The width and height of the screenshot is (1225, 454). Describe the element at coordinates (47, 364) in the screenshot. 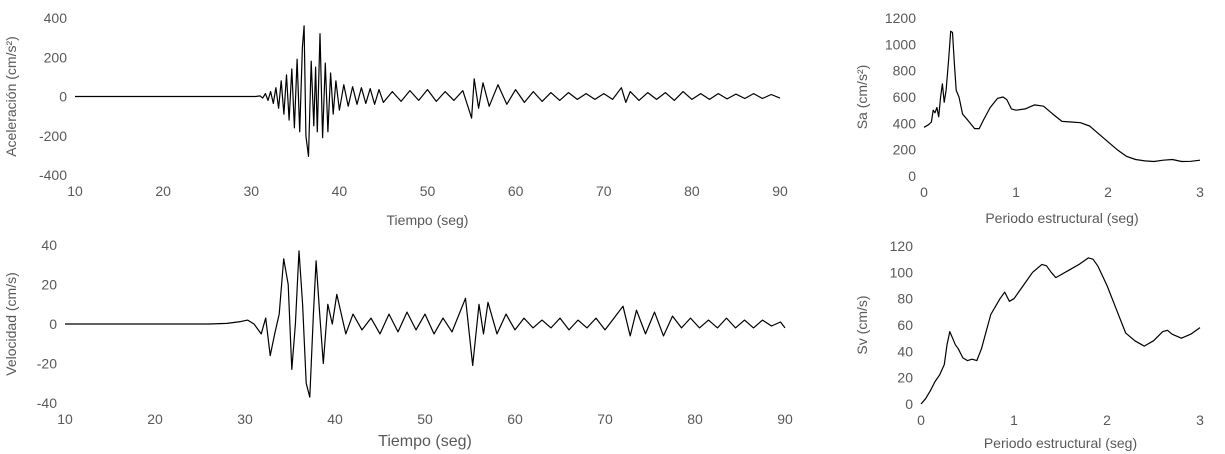

I see `y-tick-label: -20` at that location.